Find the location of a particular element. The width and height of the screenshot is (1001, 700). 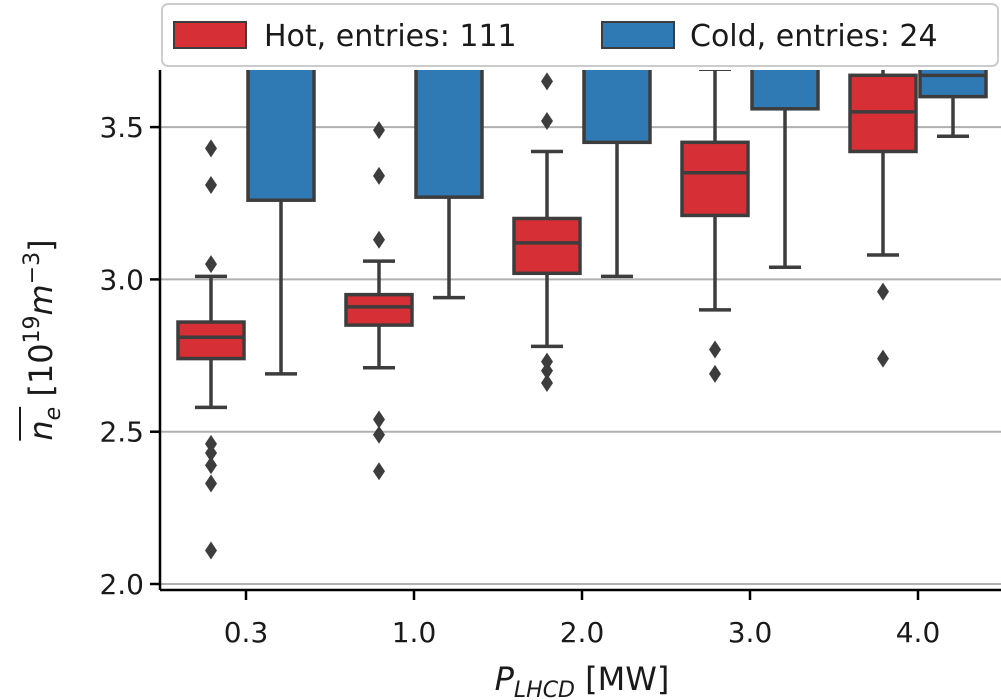

box-hot-4.0 is located at coordinates (883, 219).